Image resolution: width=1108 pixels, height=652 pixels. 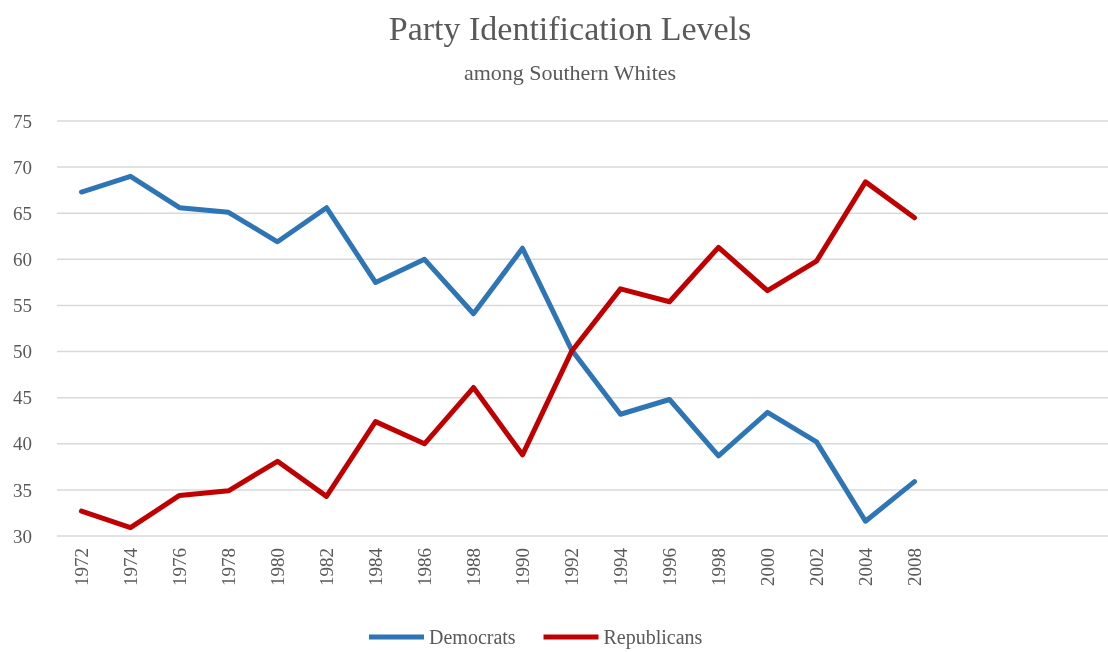 What do you see at coordinates (229, 567) in the screenshot?
I see `x-tick-label: 1978` at bounding box center [229, 567].